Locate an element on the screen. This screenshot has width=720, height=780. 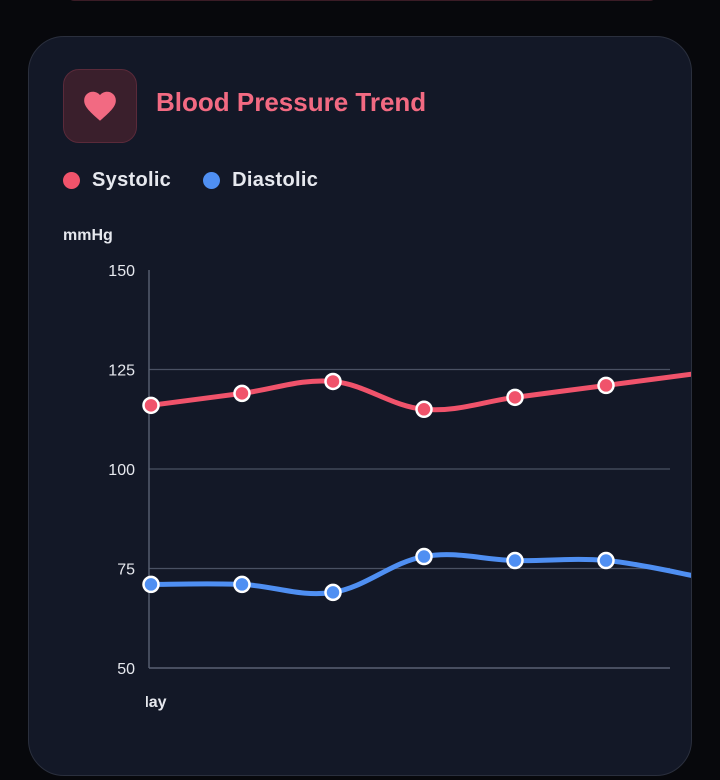
card-title: Blood Pressure Trend is located at coordinates (291, 102).